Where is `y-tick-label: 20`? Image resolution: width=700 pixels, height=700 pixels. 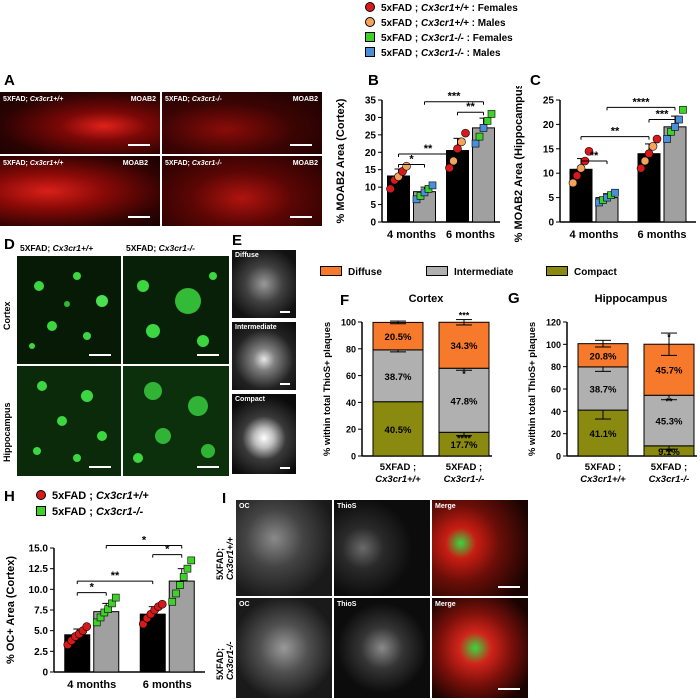
y-tick-label: 20 is located at coordinates (556, 434).